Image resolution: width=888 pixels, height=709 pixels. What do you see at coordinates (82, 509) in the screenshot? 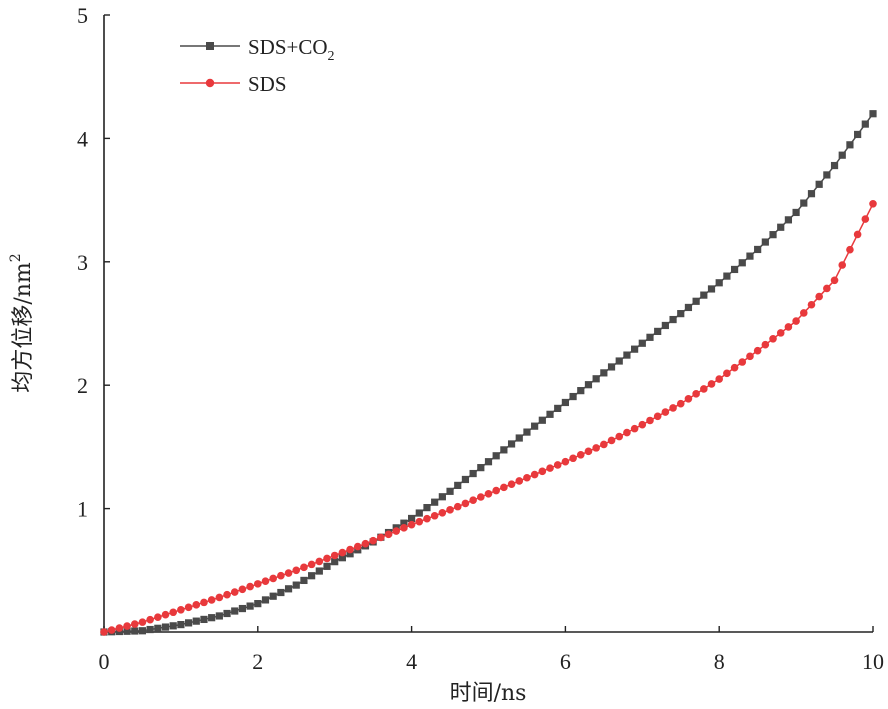
I see `y-tick-label: 1` at bounding box center [82, 509].